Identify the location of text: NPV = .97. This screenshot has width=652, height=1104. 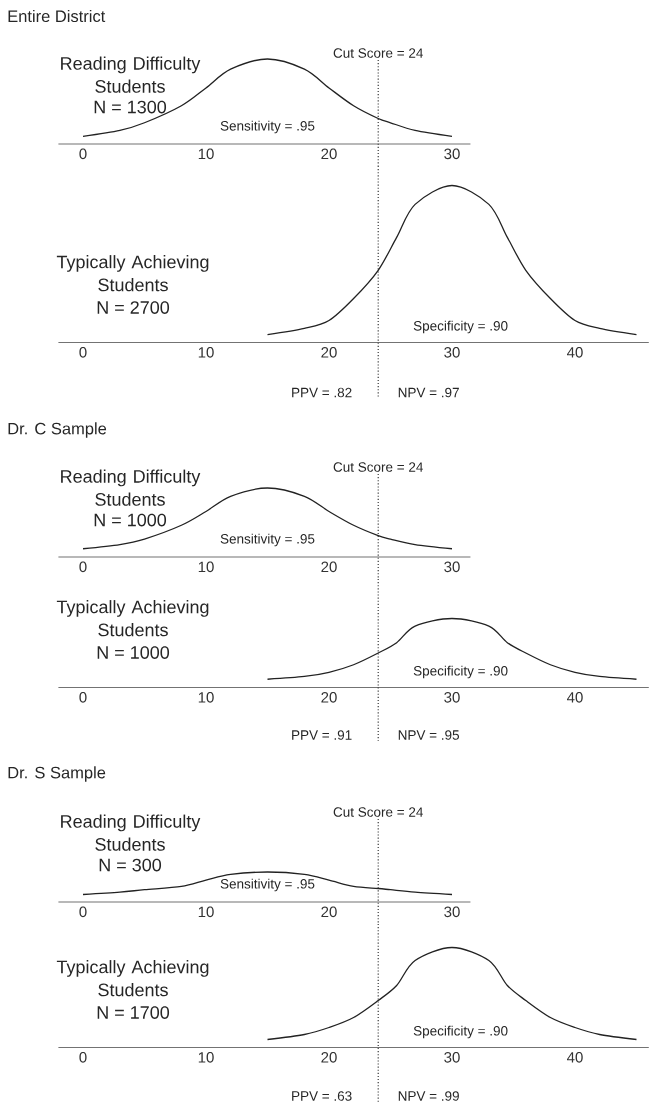
(428, 392).